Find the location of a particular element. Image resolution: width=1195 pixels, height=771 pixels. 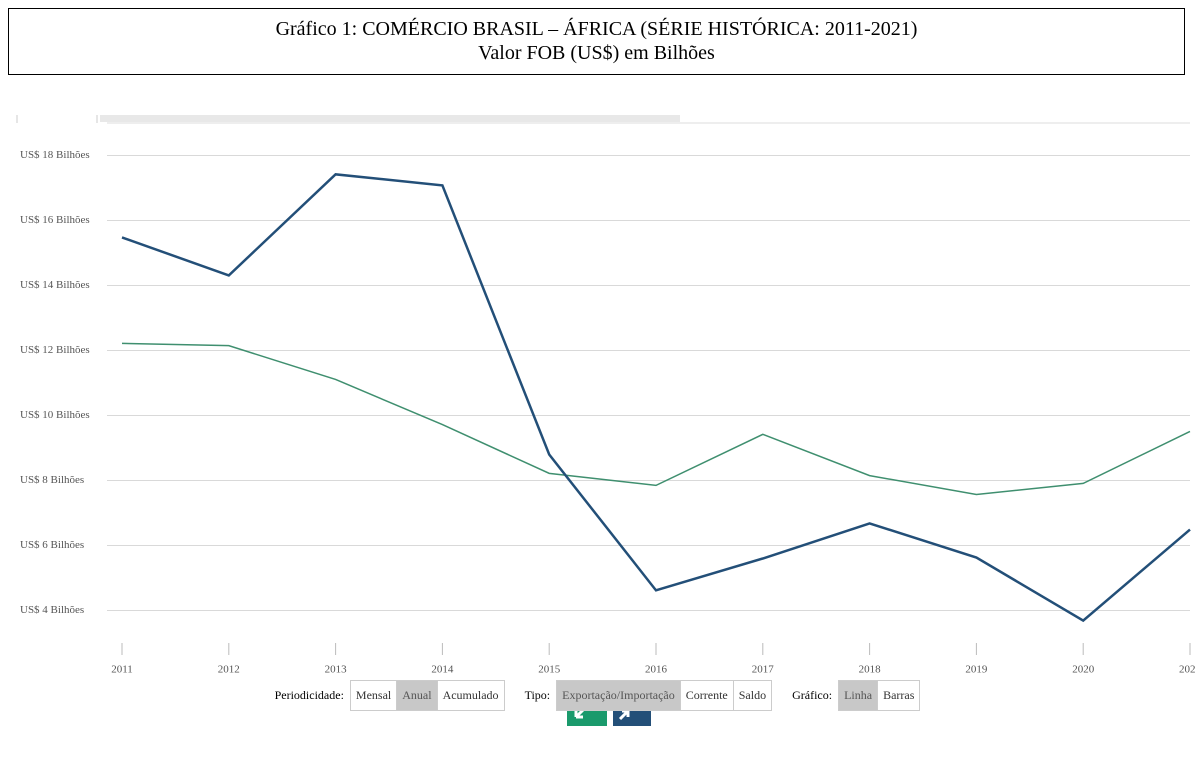

option-button: Anual is located at coordinates (417, 695).